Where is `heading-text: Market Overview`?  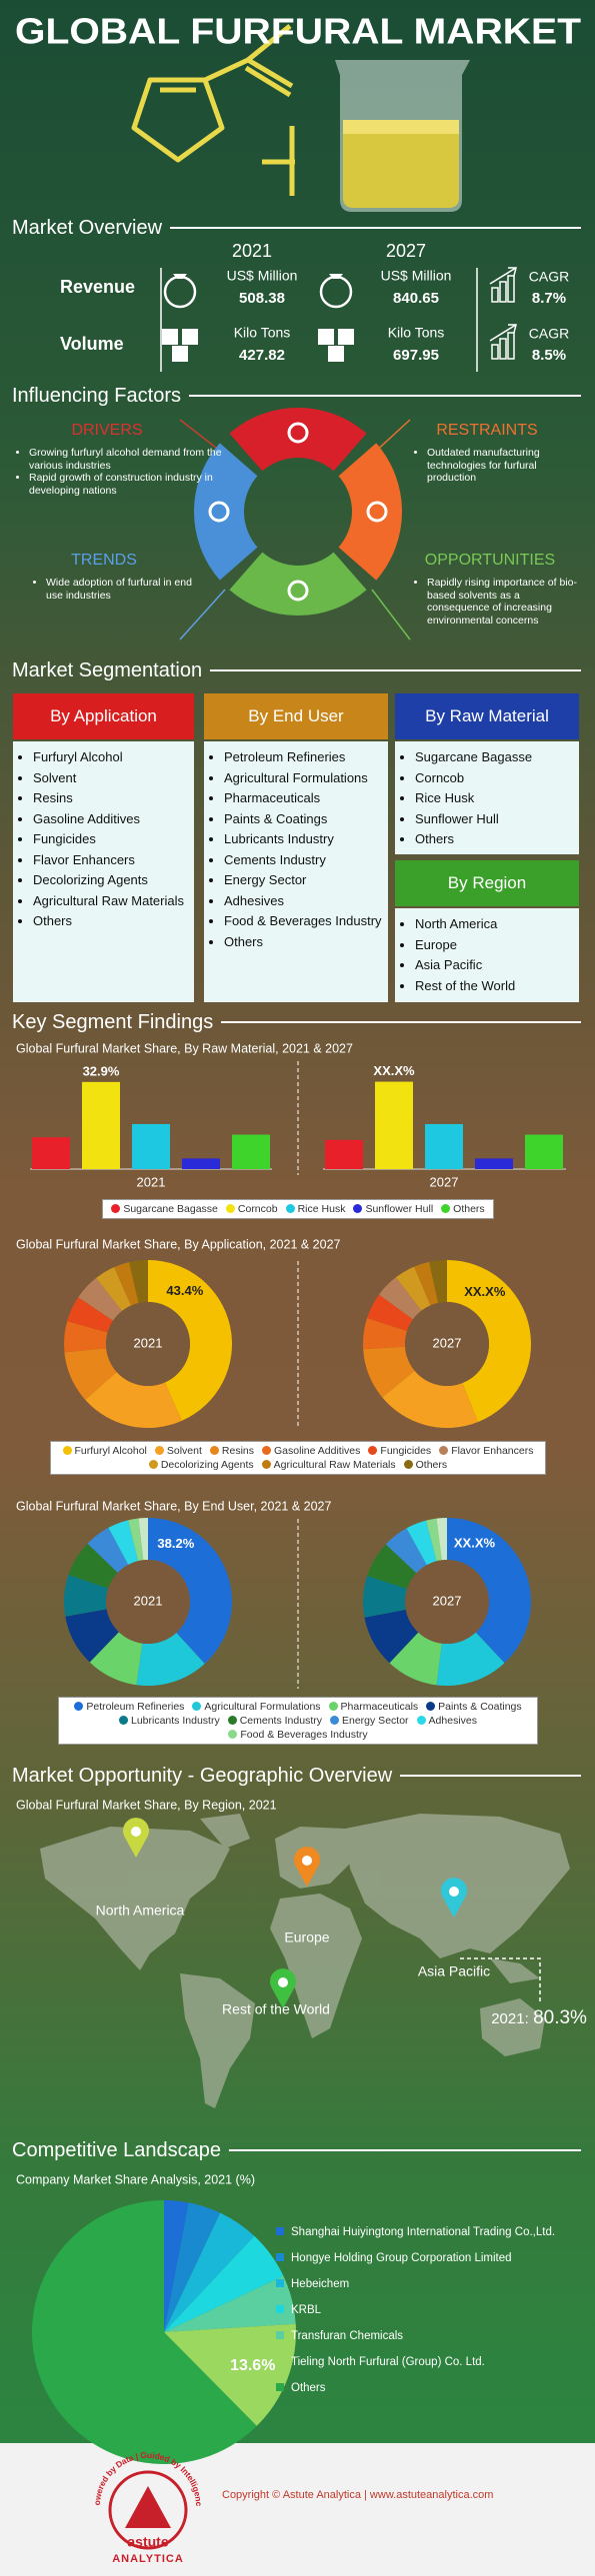
heading-text: Market Overview is located at coordinates (87, 227).